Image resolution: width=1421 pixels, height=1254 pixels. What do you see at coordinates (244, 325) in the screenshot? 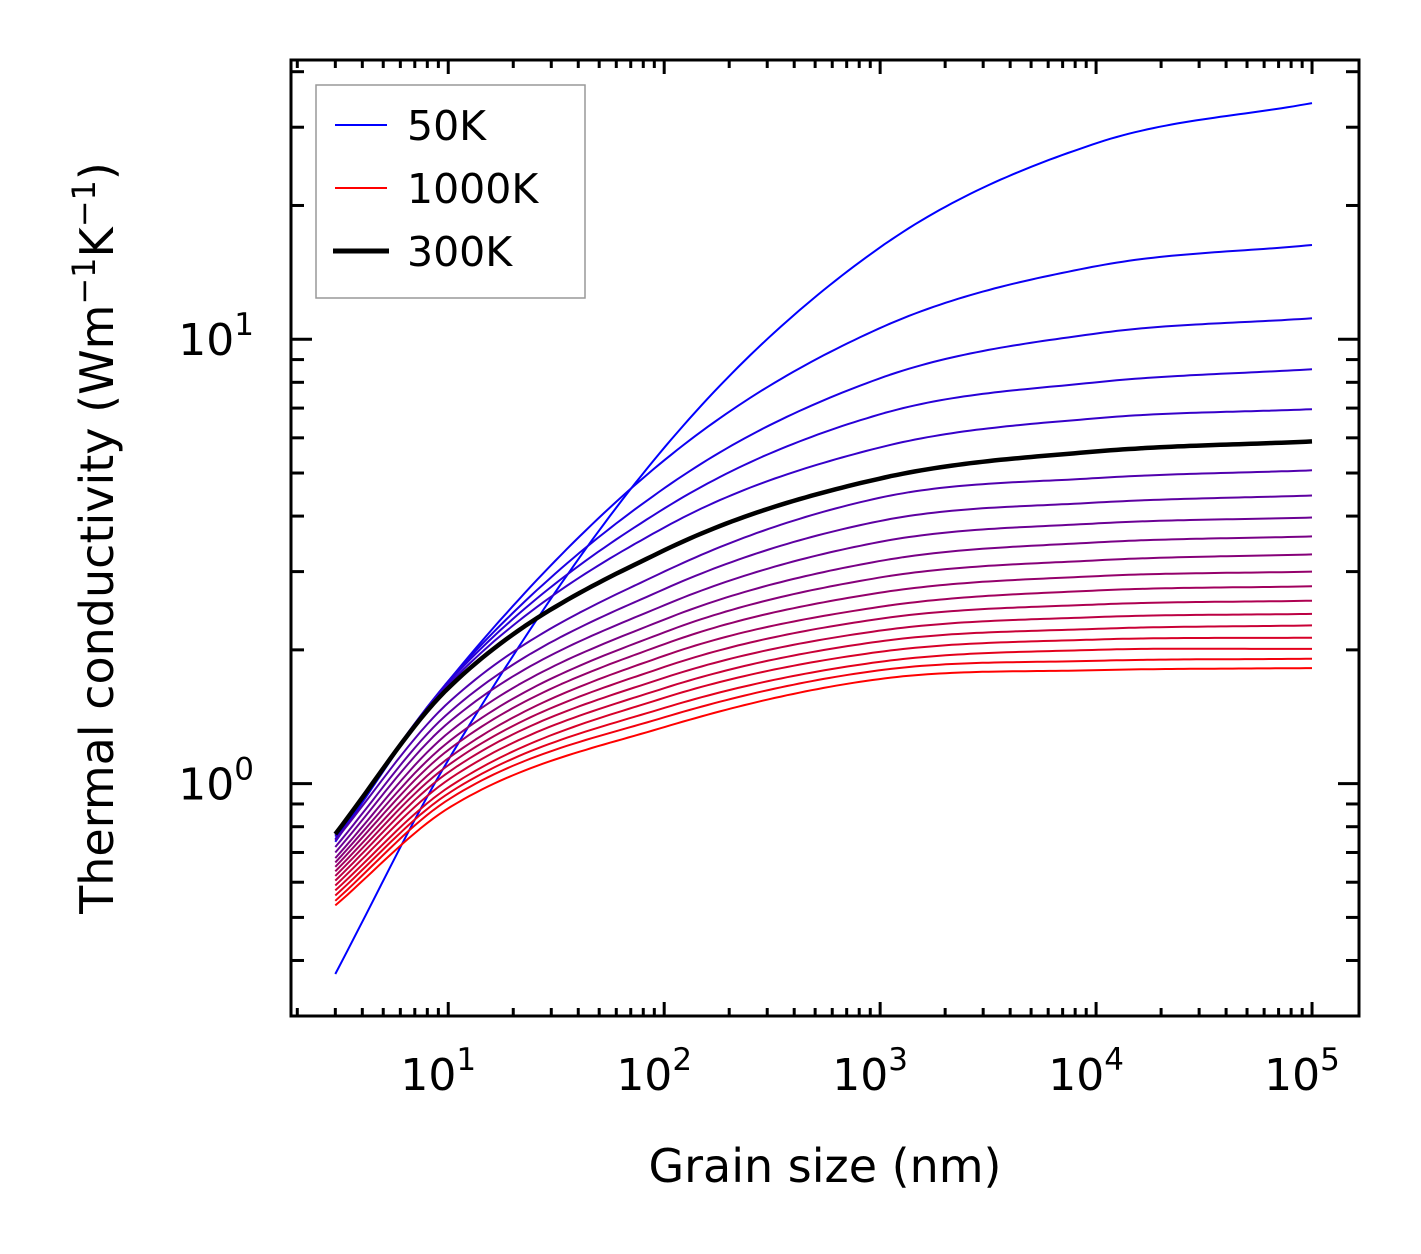
I see `y-tick-label-exp: 1` at bounding box center [244, 325].